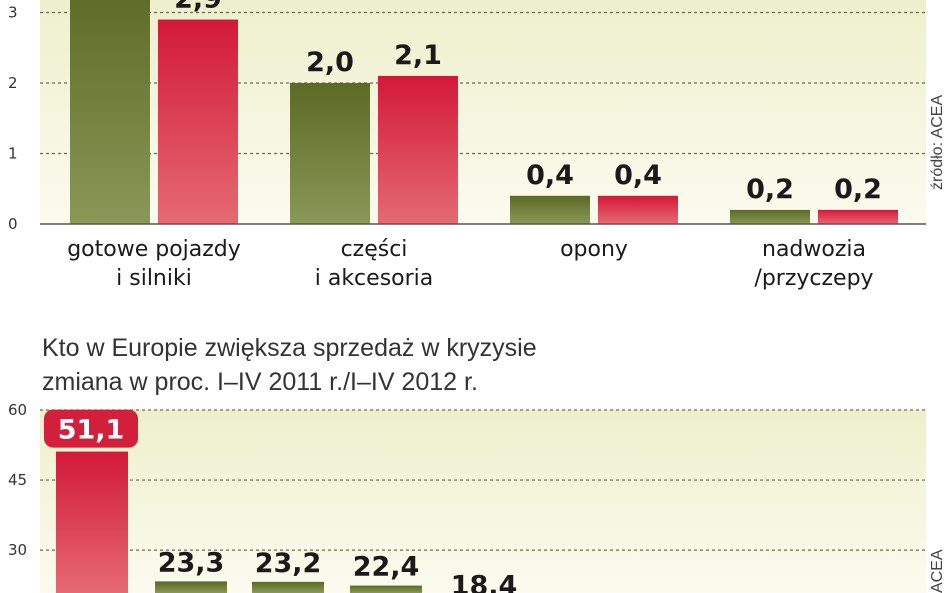 This screenshot has height=593, width=948. What do you see at coordinates (154, 249) in the screenshot?
I see `category-label: gotowe pojazdy` at bounding box center [154, 249].